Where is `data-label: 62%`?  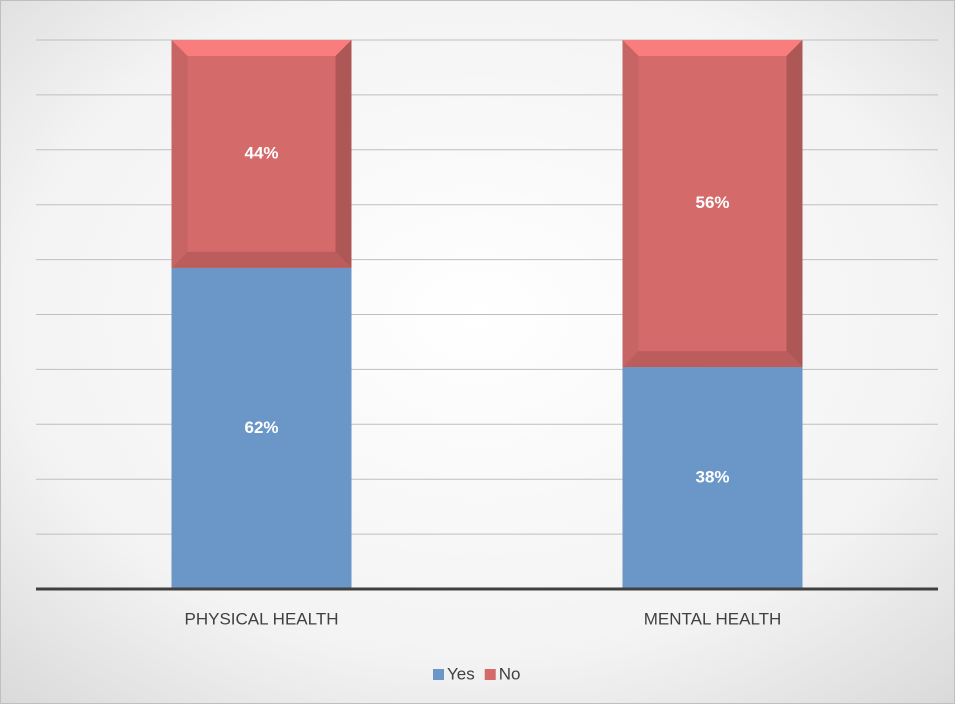 data-label: 62% is located at coordinates (261, 427).